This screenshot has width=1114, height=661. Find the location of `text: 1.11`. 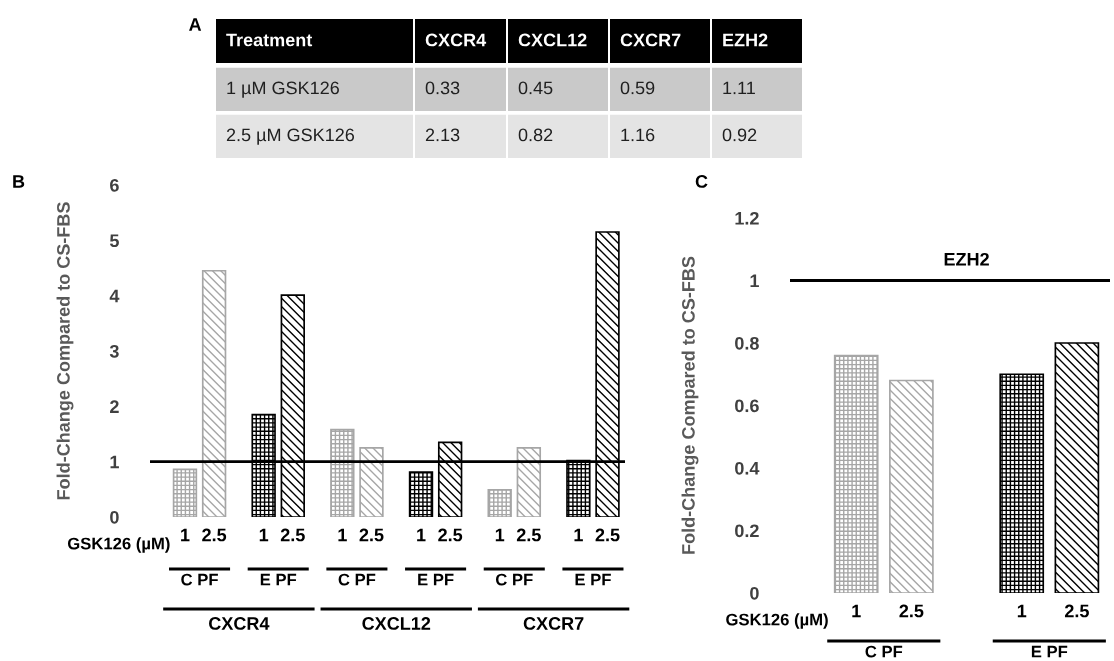

text: 1.11 is located at coordinates (739, 88).